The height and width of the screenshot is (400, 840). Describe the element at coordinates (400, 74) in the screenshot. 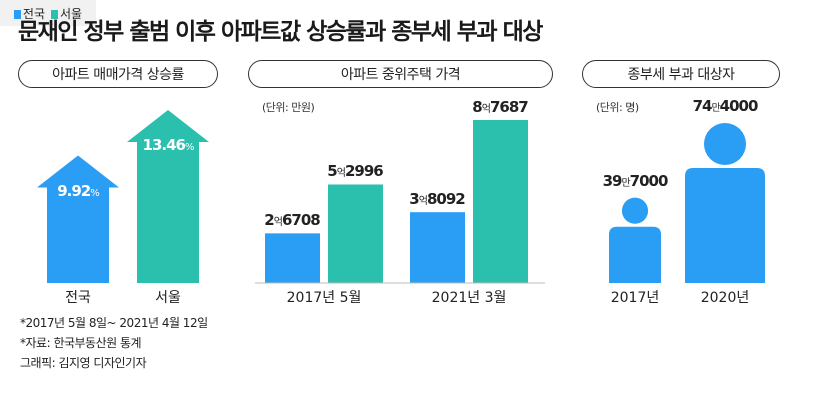

I see `panel2-title: 아파트 중위주택 가격` at that location.